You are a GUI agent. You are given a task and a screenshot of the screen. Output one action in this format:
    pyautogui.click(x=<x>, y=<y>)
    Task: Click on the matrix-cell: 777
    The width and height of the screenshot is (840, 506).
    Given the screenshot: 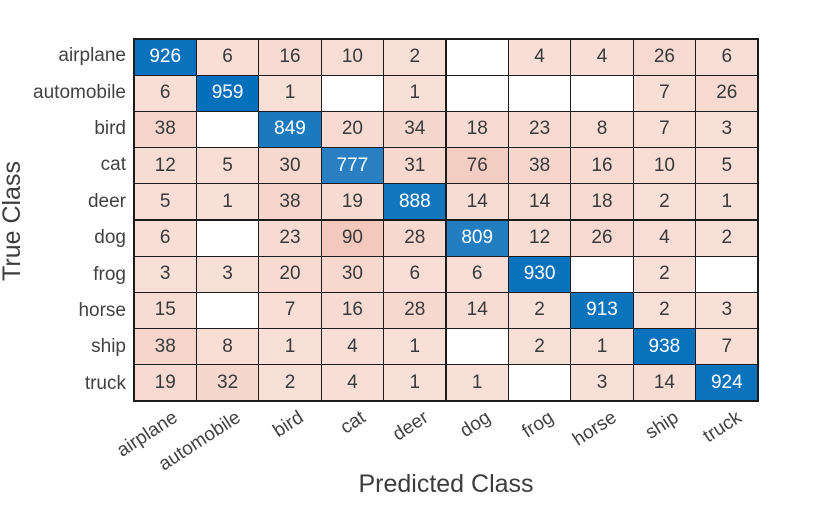 What is the action you would take?
    pyautogui.click(x=352, y=166)
    